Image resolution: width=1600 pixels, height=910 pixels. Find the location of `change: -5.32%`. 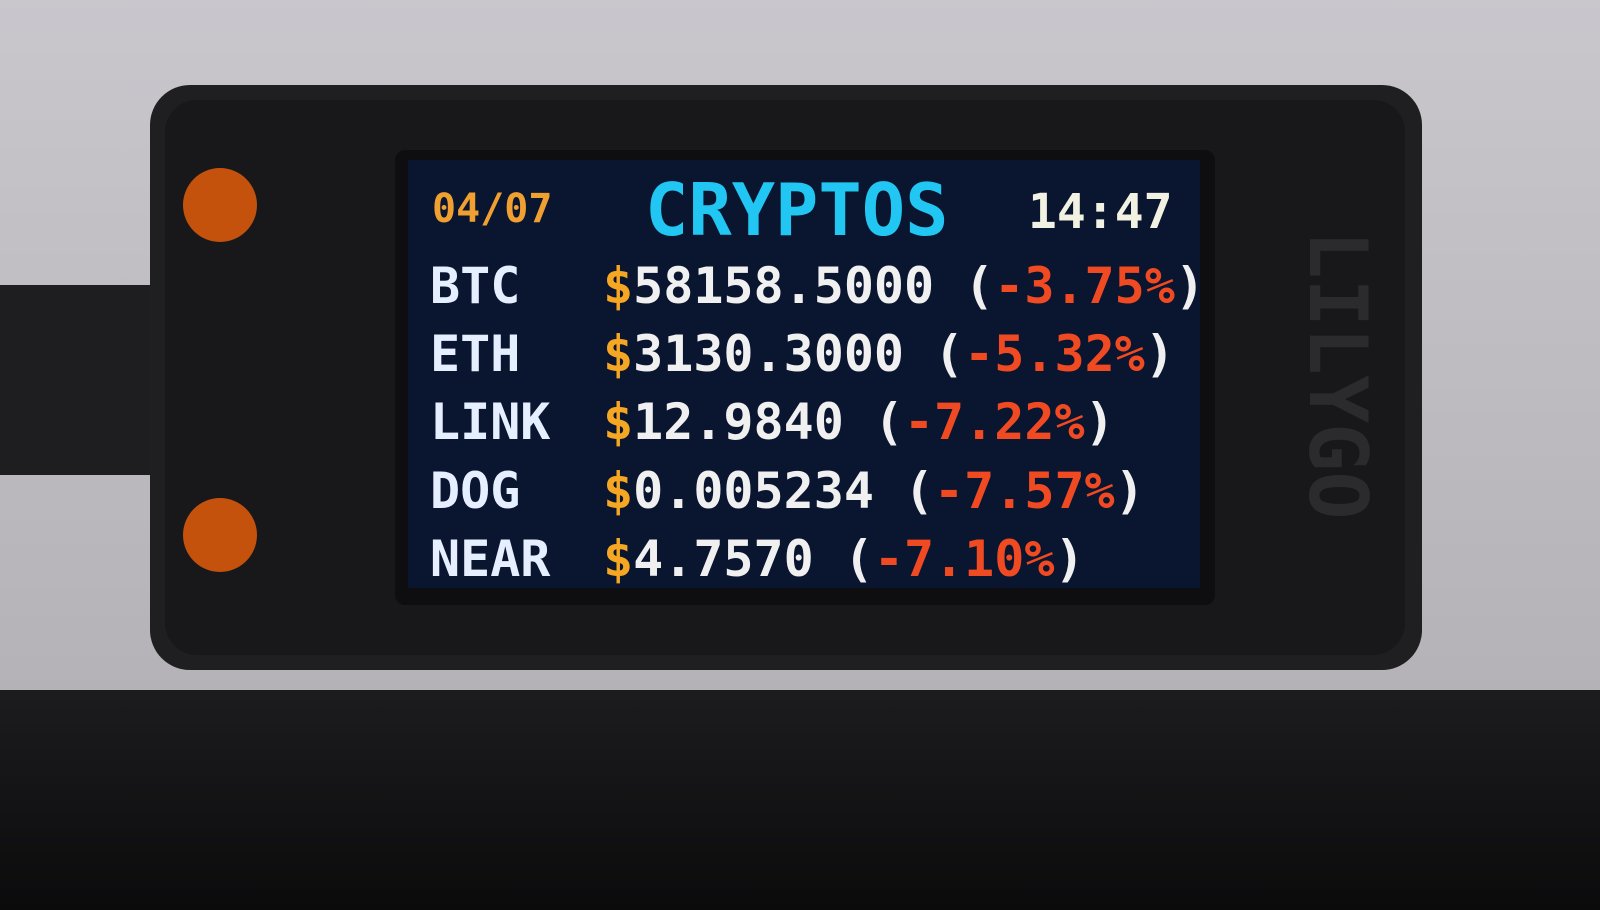

change: -5.32% is located at coordinates (1054, 354).